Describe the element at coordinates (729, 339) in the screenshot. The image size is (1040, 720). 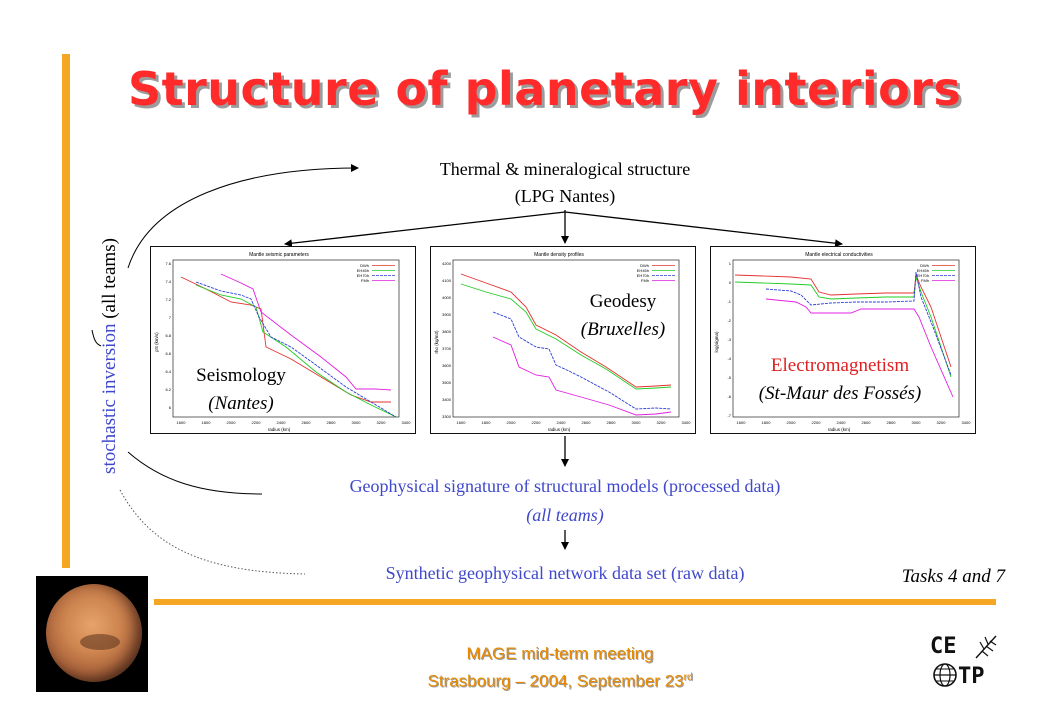
I see `svg-text: -3` at that location.